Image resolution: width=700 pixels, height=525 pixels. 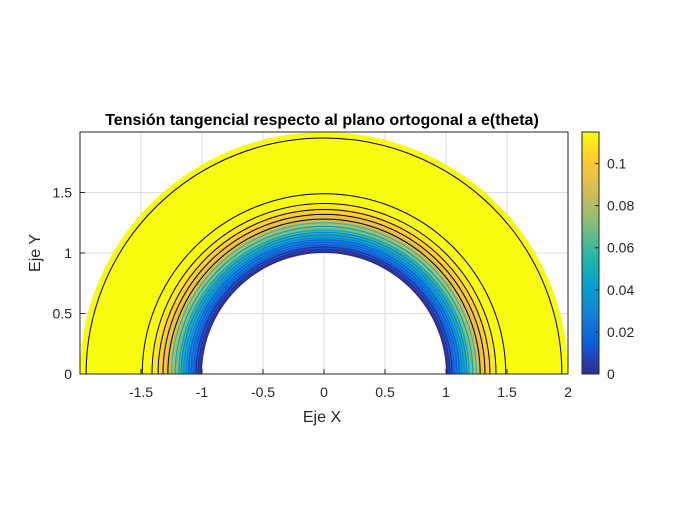 What do you see at coordinates (68, 374) in the screenshot?
I see `y-tick-label: 0` at bounding box center [68, 374].